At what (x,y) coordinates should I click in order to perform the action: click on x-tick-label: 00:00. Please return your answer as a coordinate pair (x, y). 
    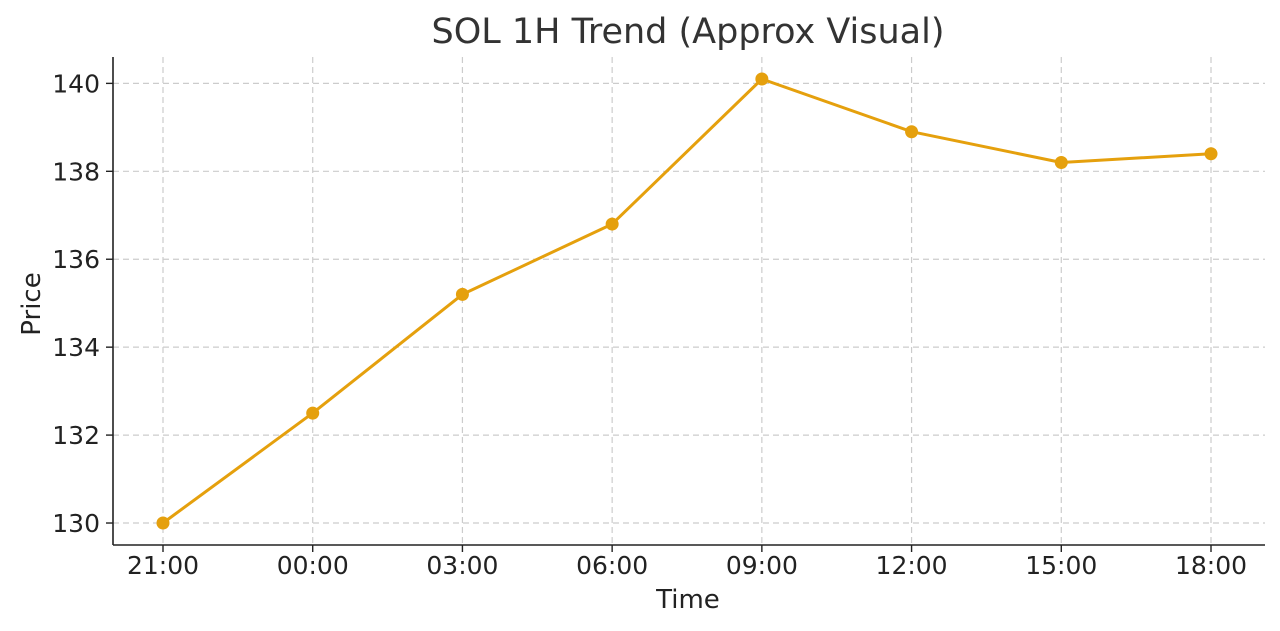
    Looking at the image, I should click on (313, 565).